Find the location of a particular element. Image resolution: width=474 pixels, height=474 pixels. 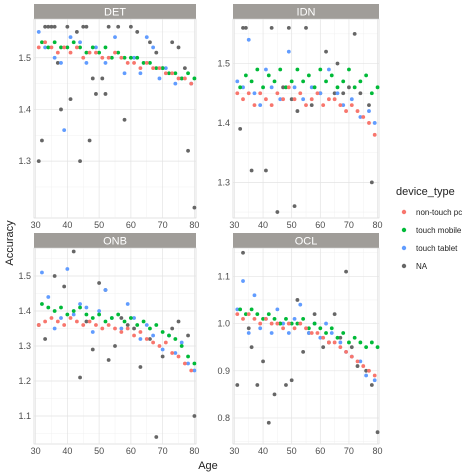

series-touch-tablet is located at coordinates (306, 81).